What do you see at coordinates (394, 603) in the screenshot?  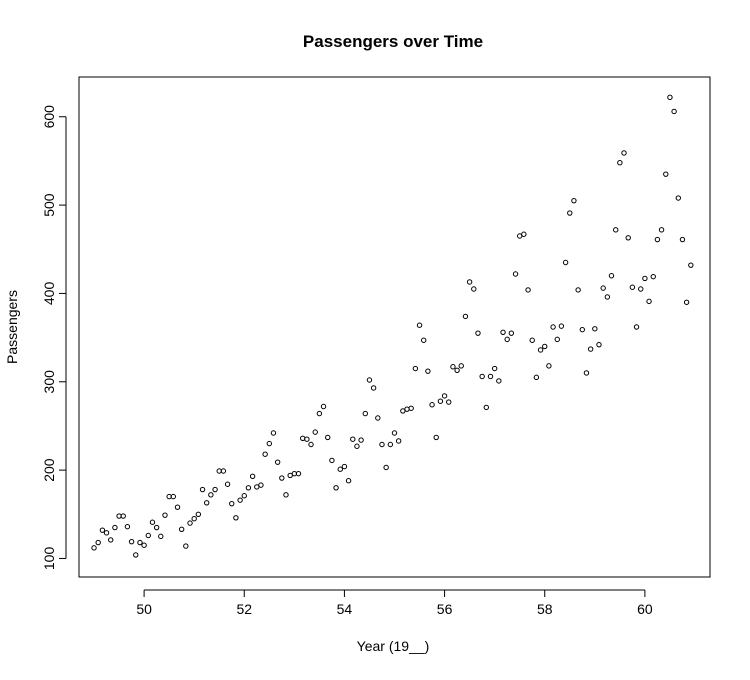 I see `x-axis: 50 52 54 56 58 60` at bounding box center [394, 603].